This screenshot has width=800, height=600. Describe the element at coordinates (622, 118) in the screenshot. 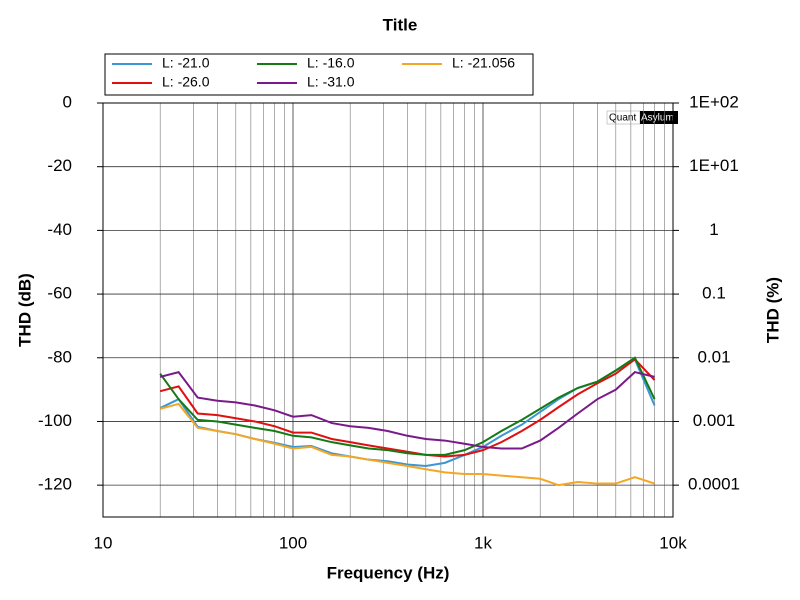

I see `watermark-text: Quant` at that location.